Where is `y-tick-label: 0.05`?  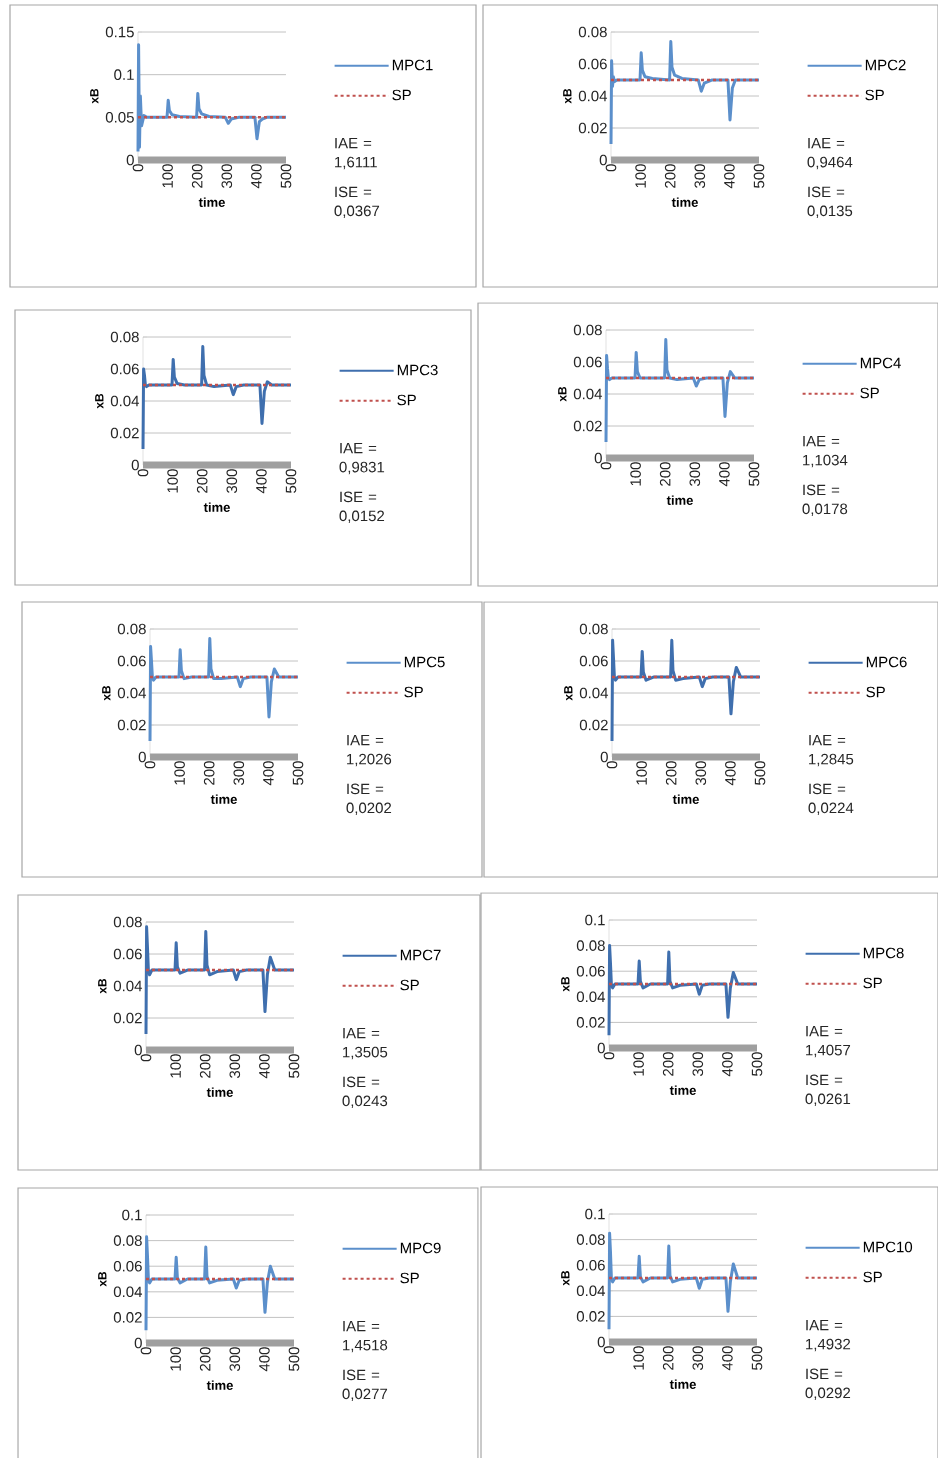 y-tick-label: 0.05 is located at coordinates (119, 117).